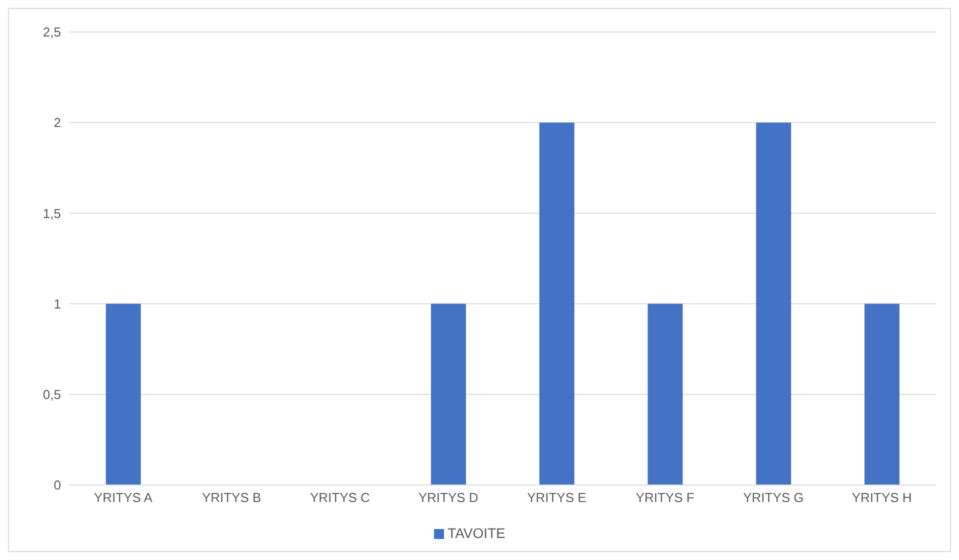  What do you see at coordinates (665, 498) in the screenshot?
I see `x-tick-label: YRITYS F` at bounding box center [665, 498].